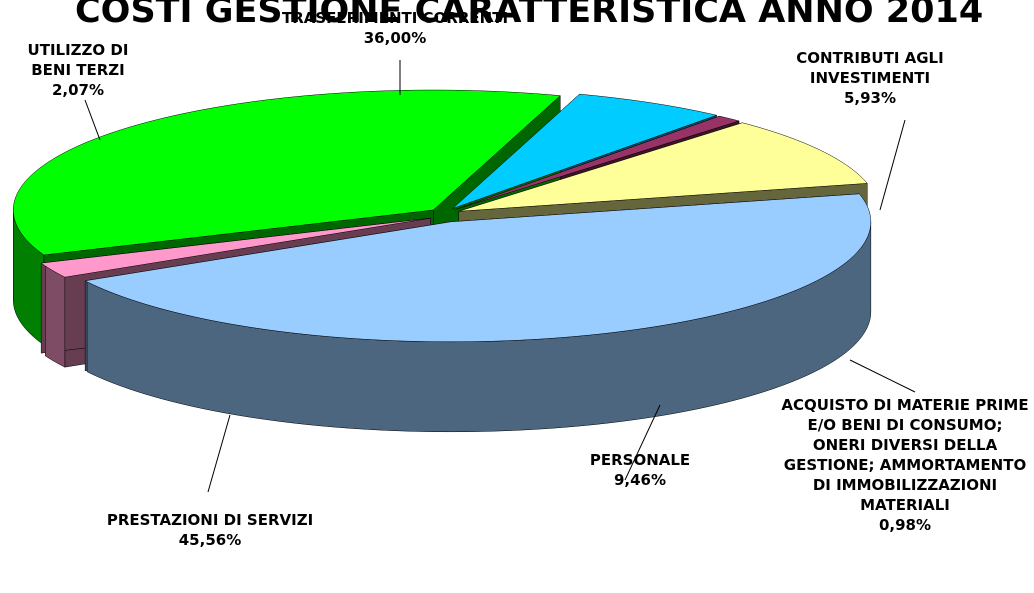 The image size is (1034, 593). What do you see at coordinates (905, 525) in the screenshot?
I see `value-label: 0,98%` at bounding box center [905, 525].